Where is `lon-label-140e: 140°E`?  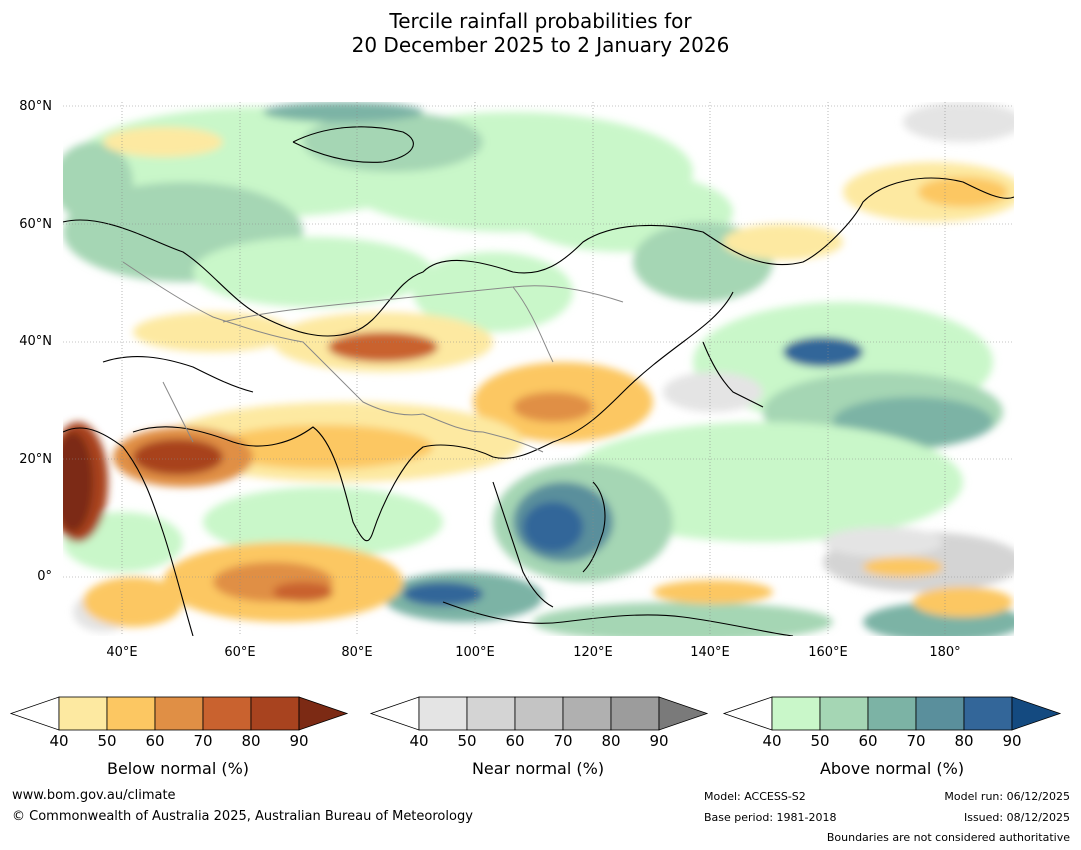 lon-label-140e: 140°E is located at coordinates (710, 652).